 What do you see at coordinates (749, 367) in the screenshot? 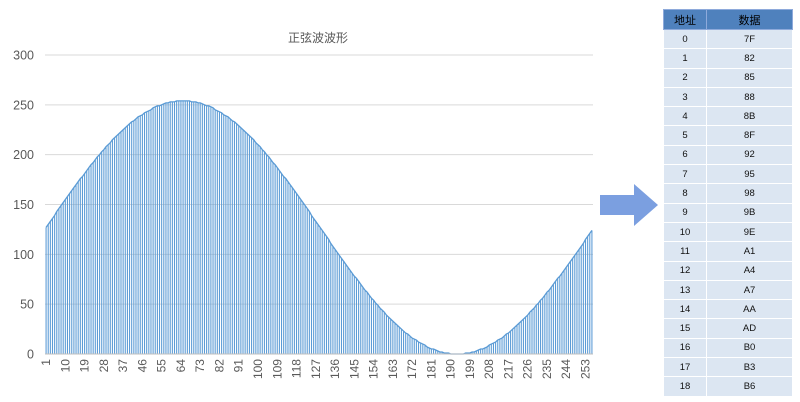
I see `data-cell: B3` at bounding box center [749, 367].